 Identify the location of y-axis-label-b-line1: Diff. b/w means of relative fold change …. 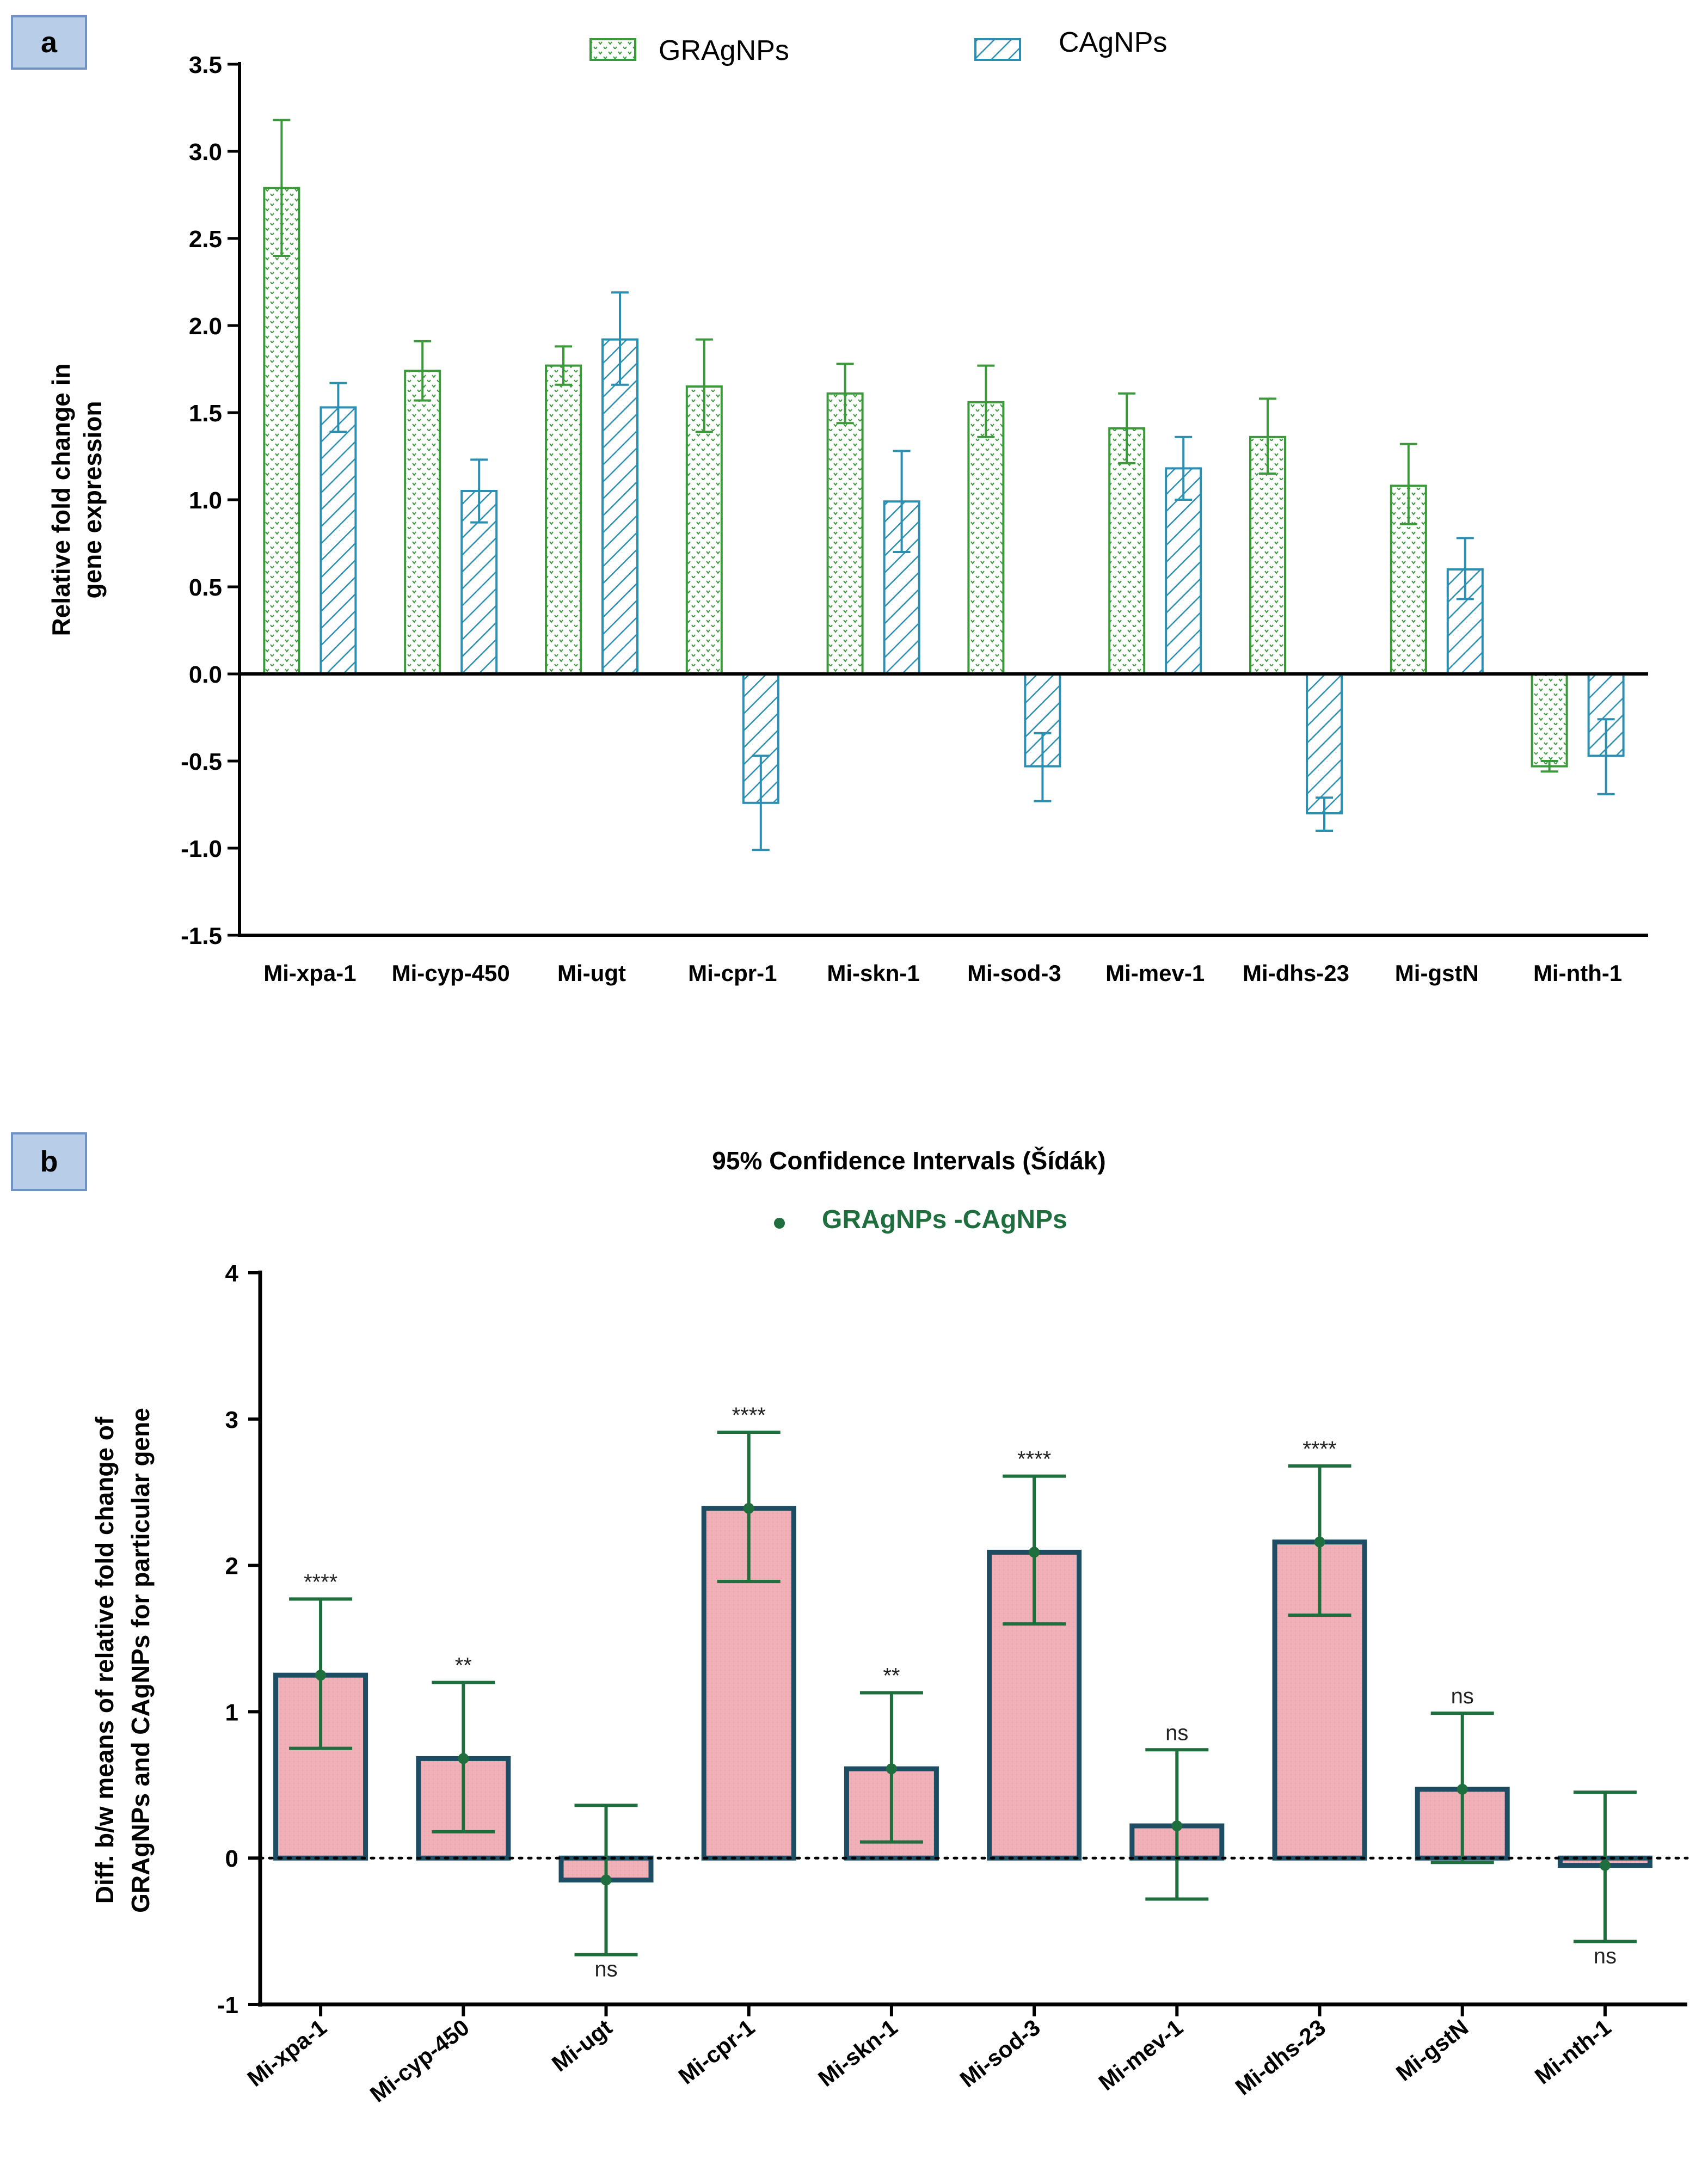
(105, 1660).